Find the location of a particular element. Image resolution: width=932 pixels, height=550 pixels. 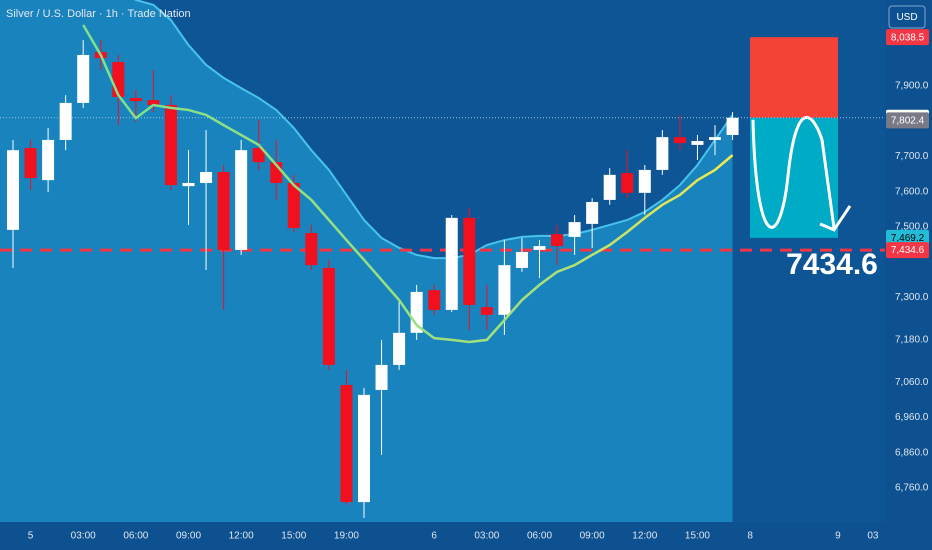

price-tag-label: 7,434.6 is located at coordinates (908, 250).